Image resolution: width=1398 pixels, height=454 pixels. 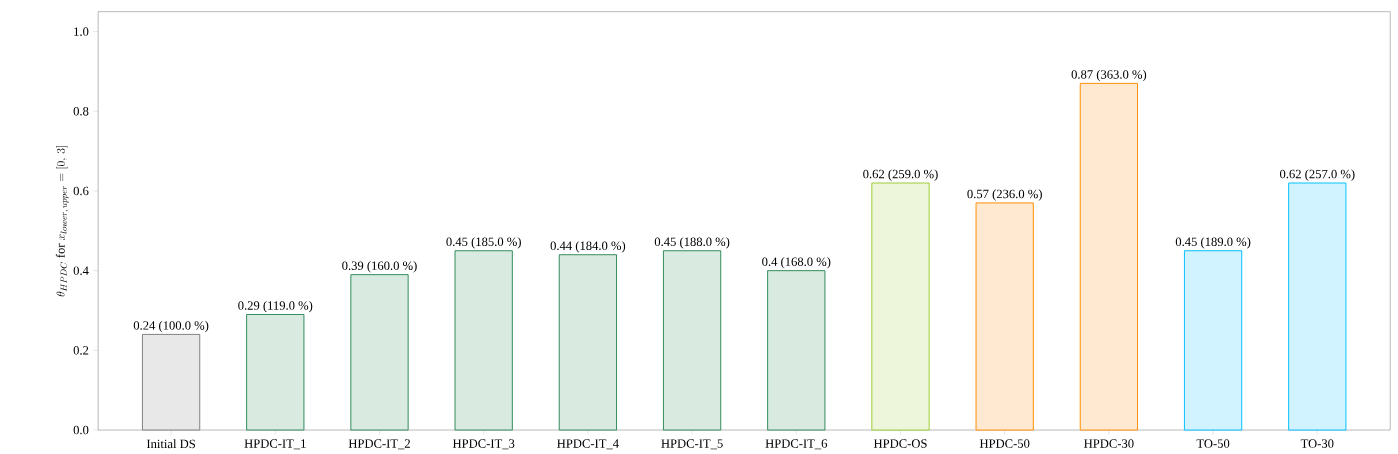 I want to click on data-label: 0.45 (188.0 %), so click(x=692, y=243).